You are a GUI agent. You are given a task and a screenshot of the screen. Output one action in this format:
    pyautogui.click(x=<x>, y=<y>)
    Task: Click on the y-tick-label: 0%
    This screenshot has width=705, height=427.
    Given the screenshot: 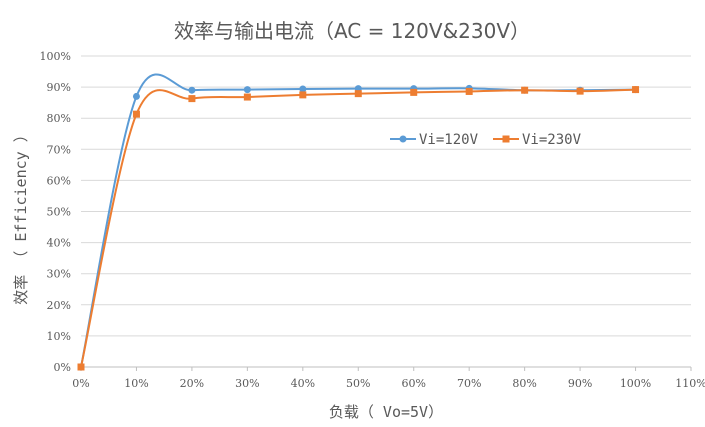 What is the action you would take?
    pyautogui.click(x=62, y=367)
    